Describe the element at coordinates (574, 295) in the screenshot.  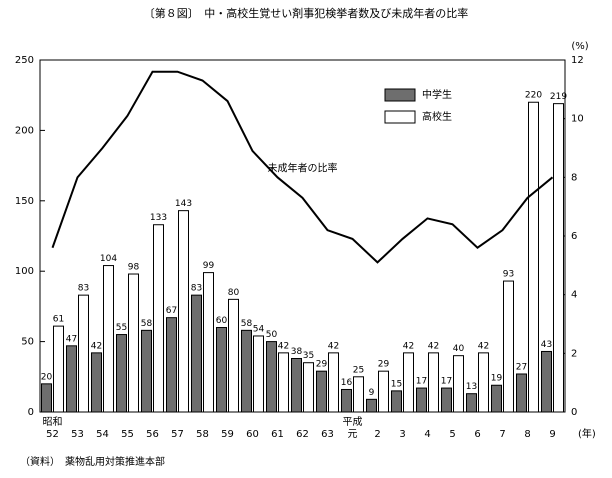
I see `y2-tick-label: 4` at that location.